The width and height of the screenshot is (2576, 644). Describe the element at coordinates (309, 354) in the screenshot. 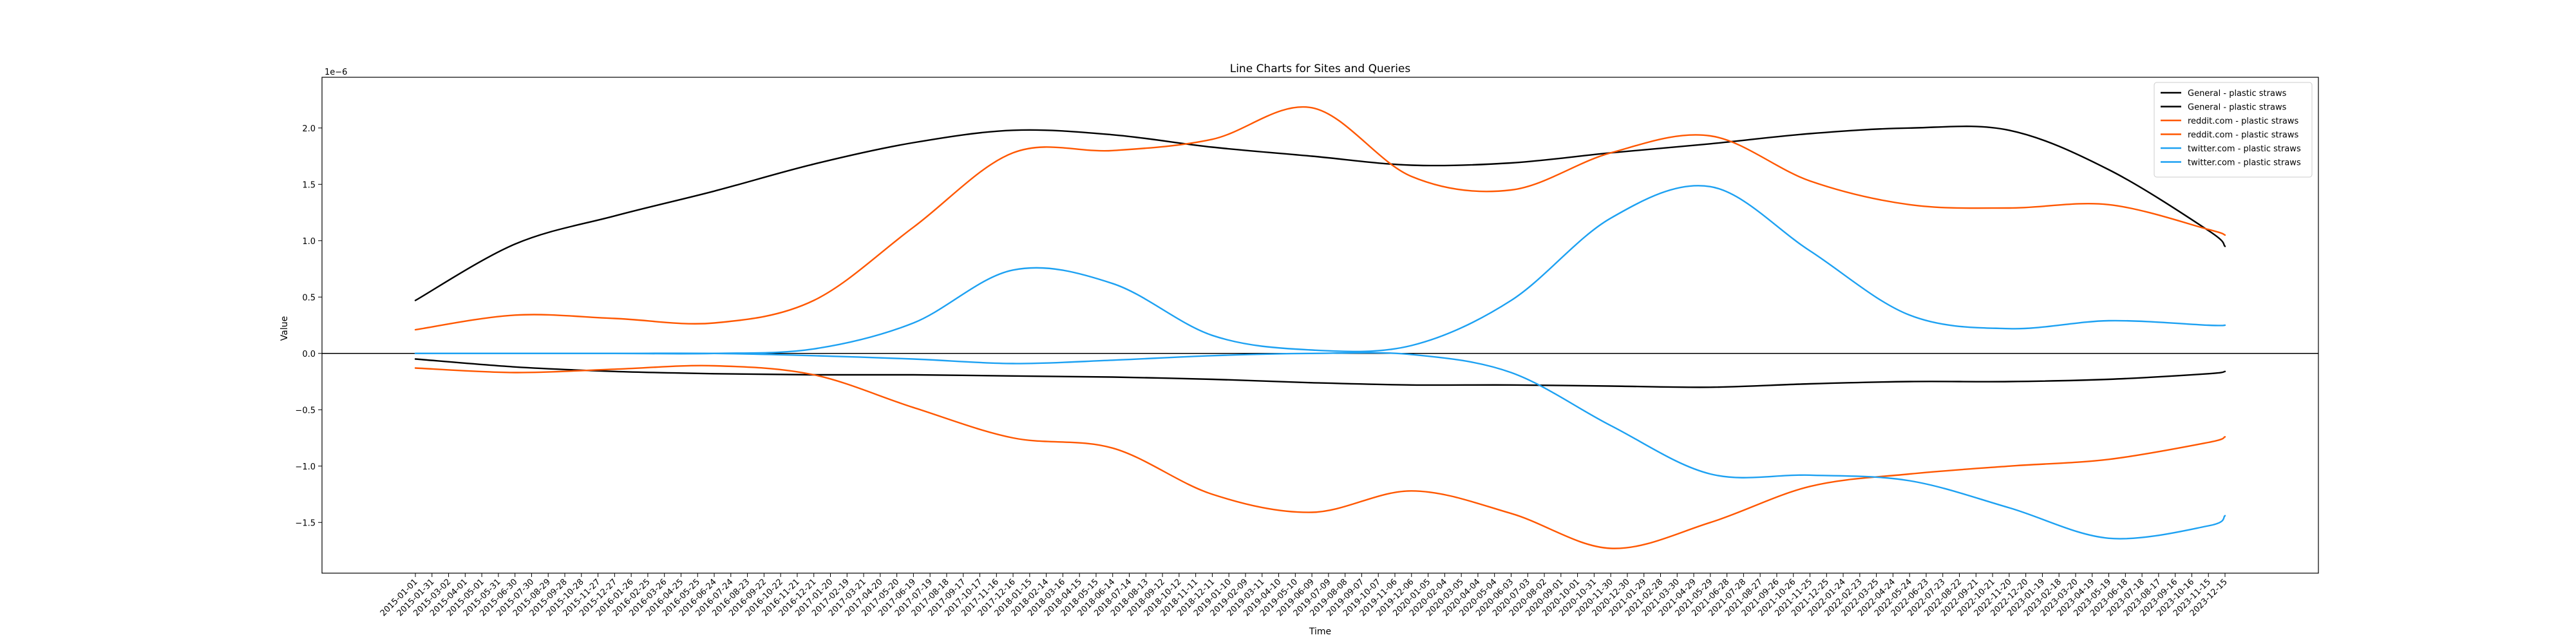

I see `y-tick-label: 0.0` at that location.